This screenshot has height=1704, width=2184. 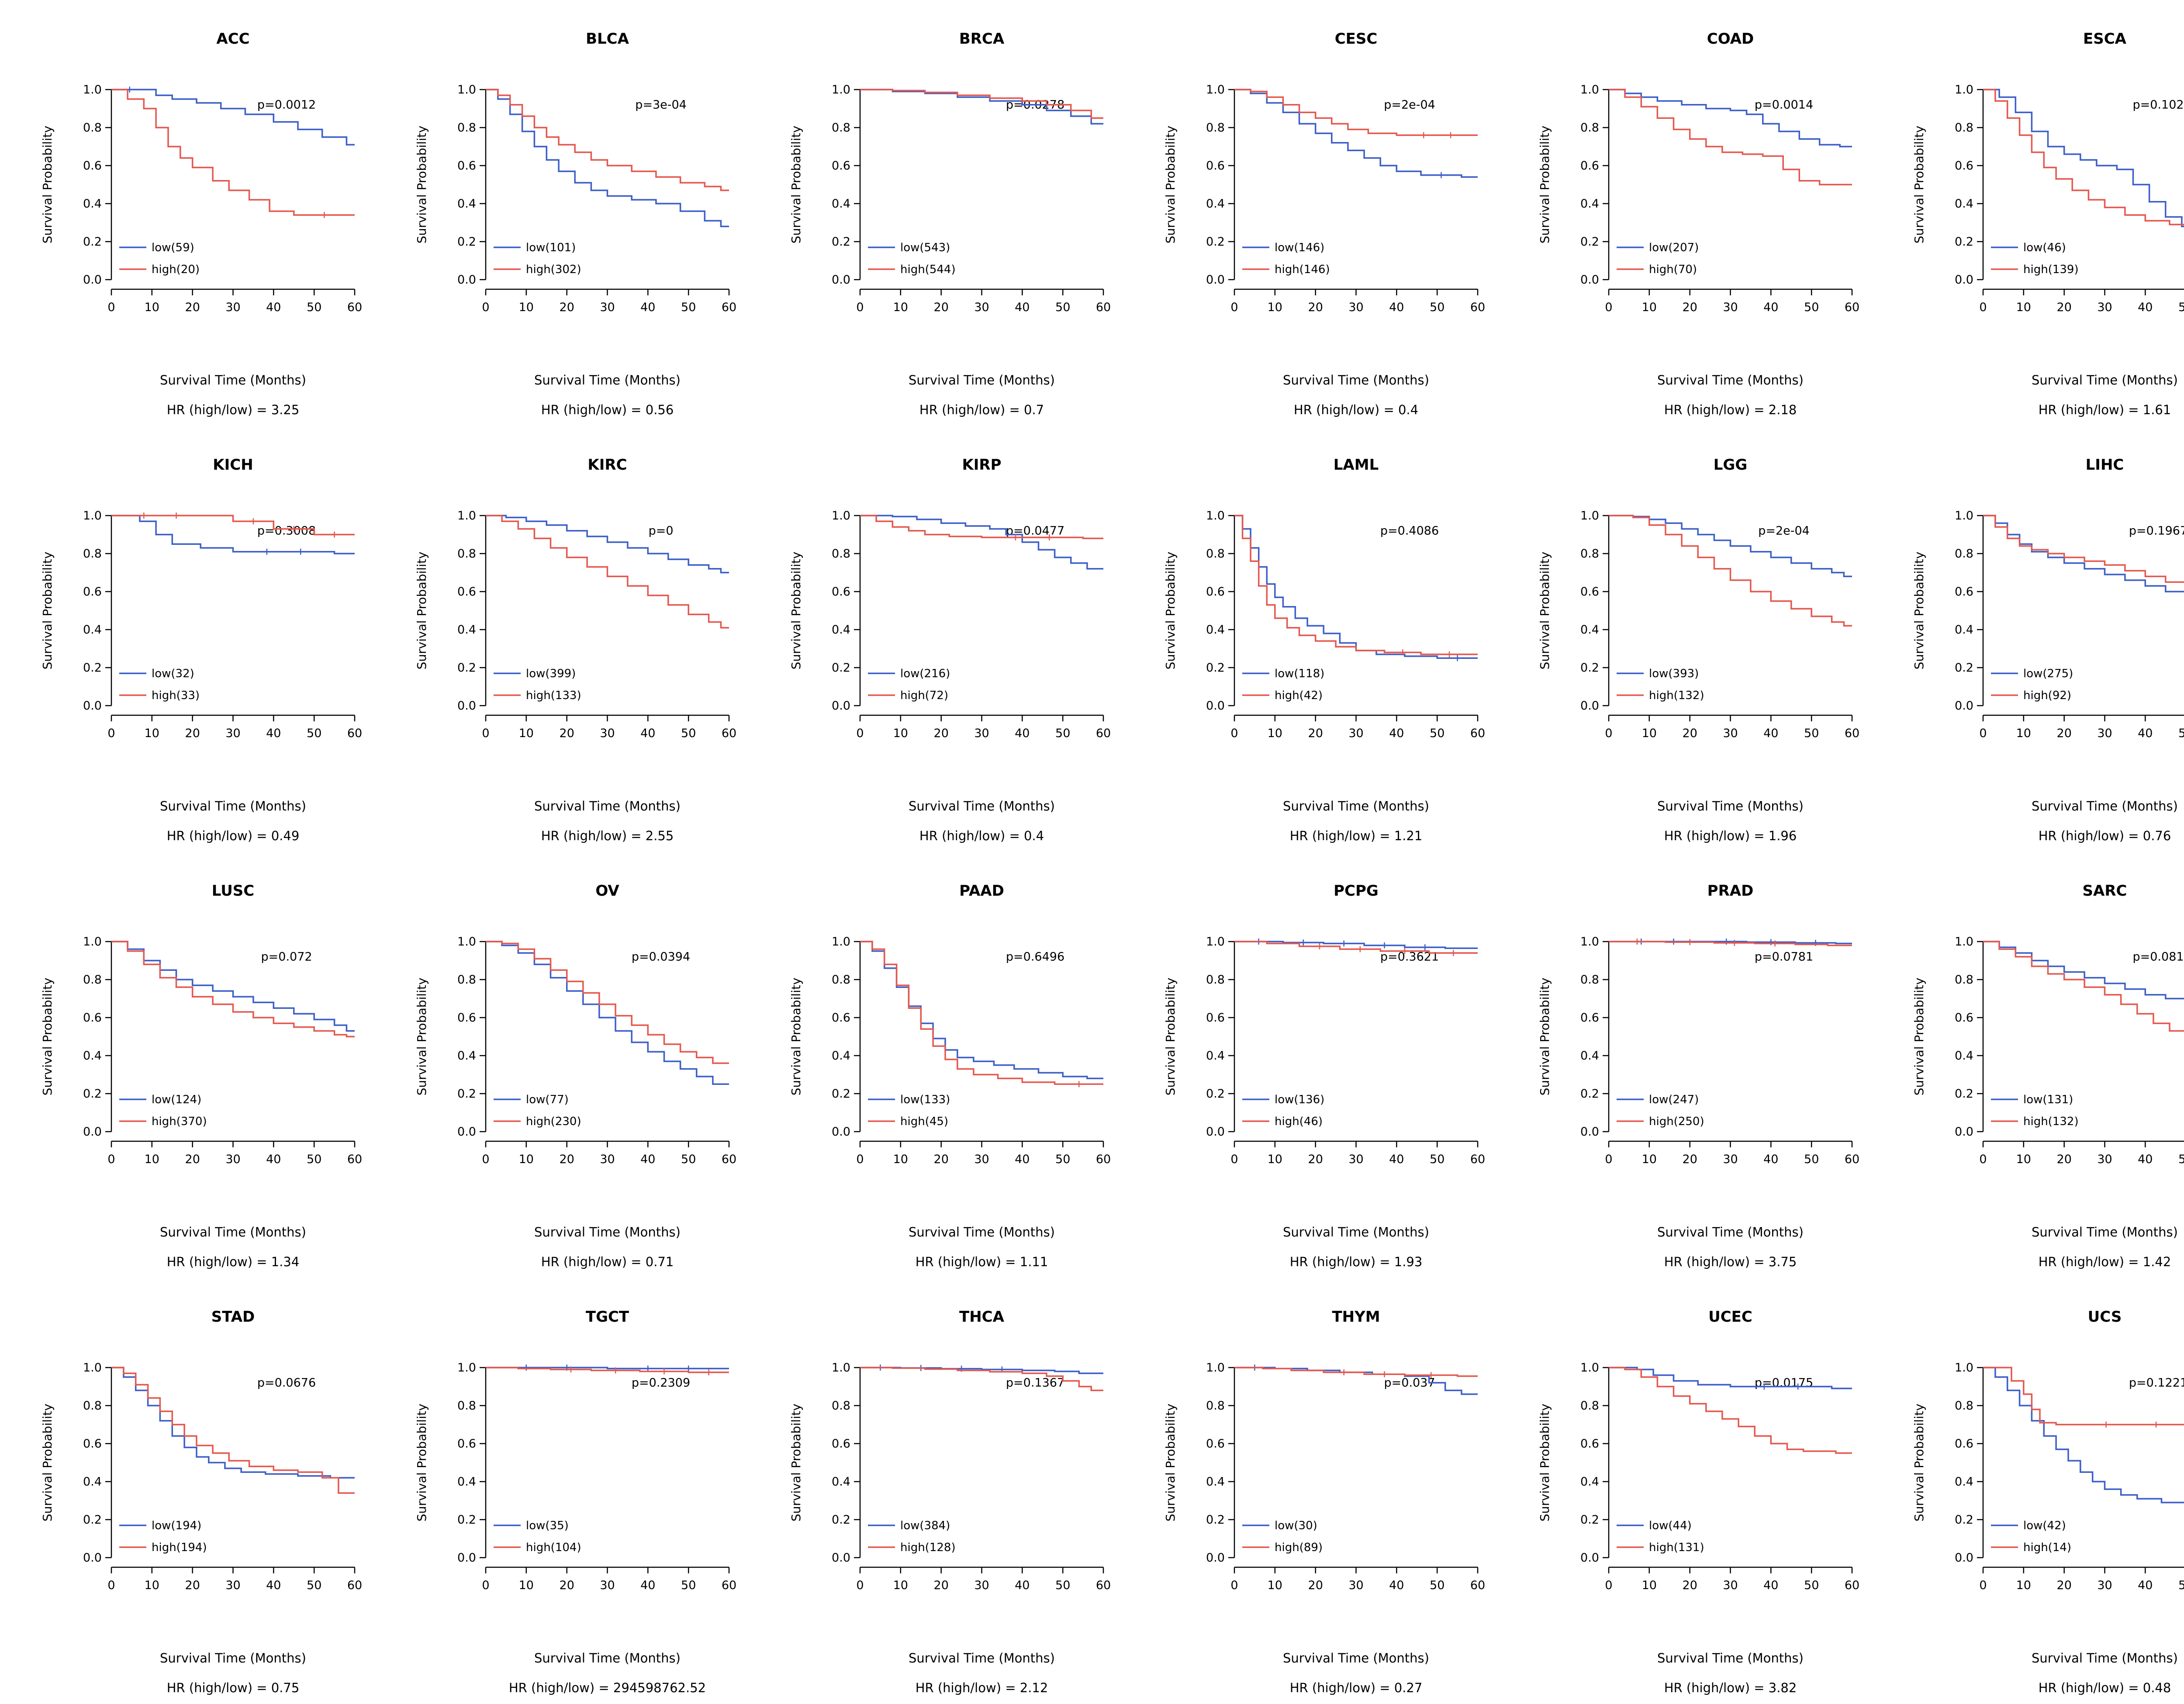 I want to click on legend-label-high: high(131), so click(x=1676, y=1547).